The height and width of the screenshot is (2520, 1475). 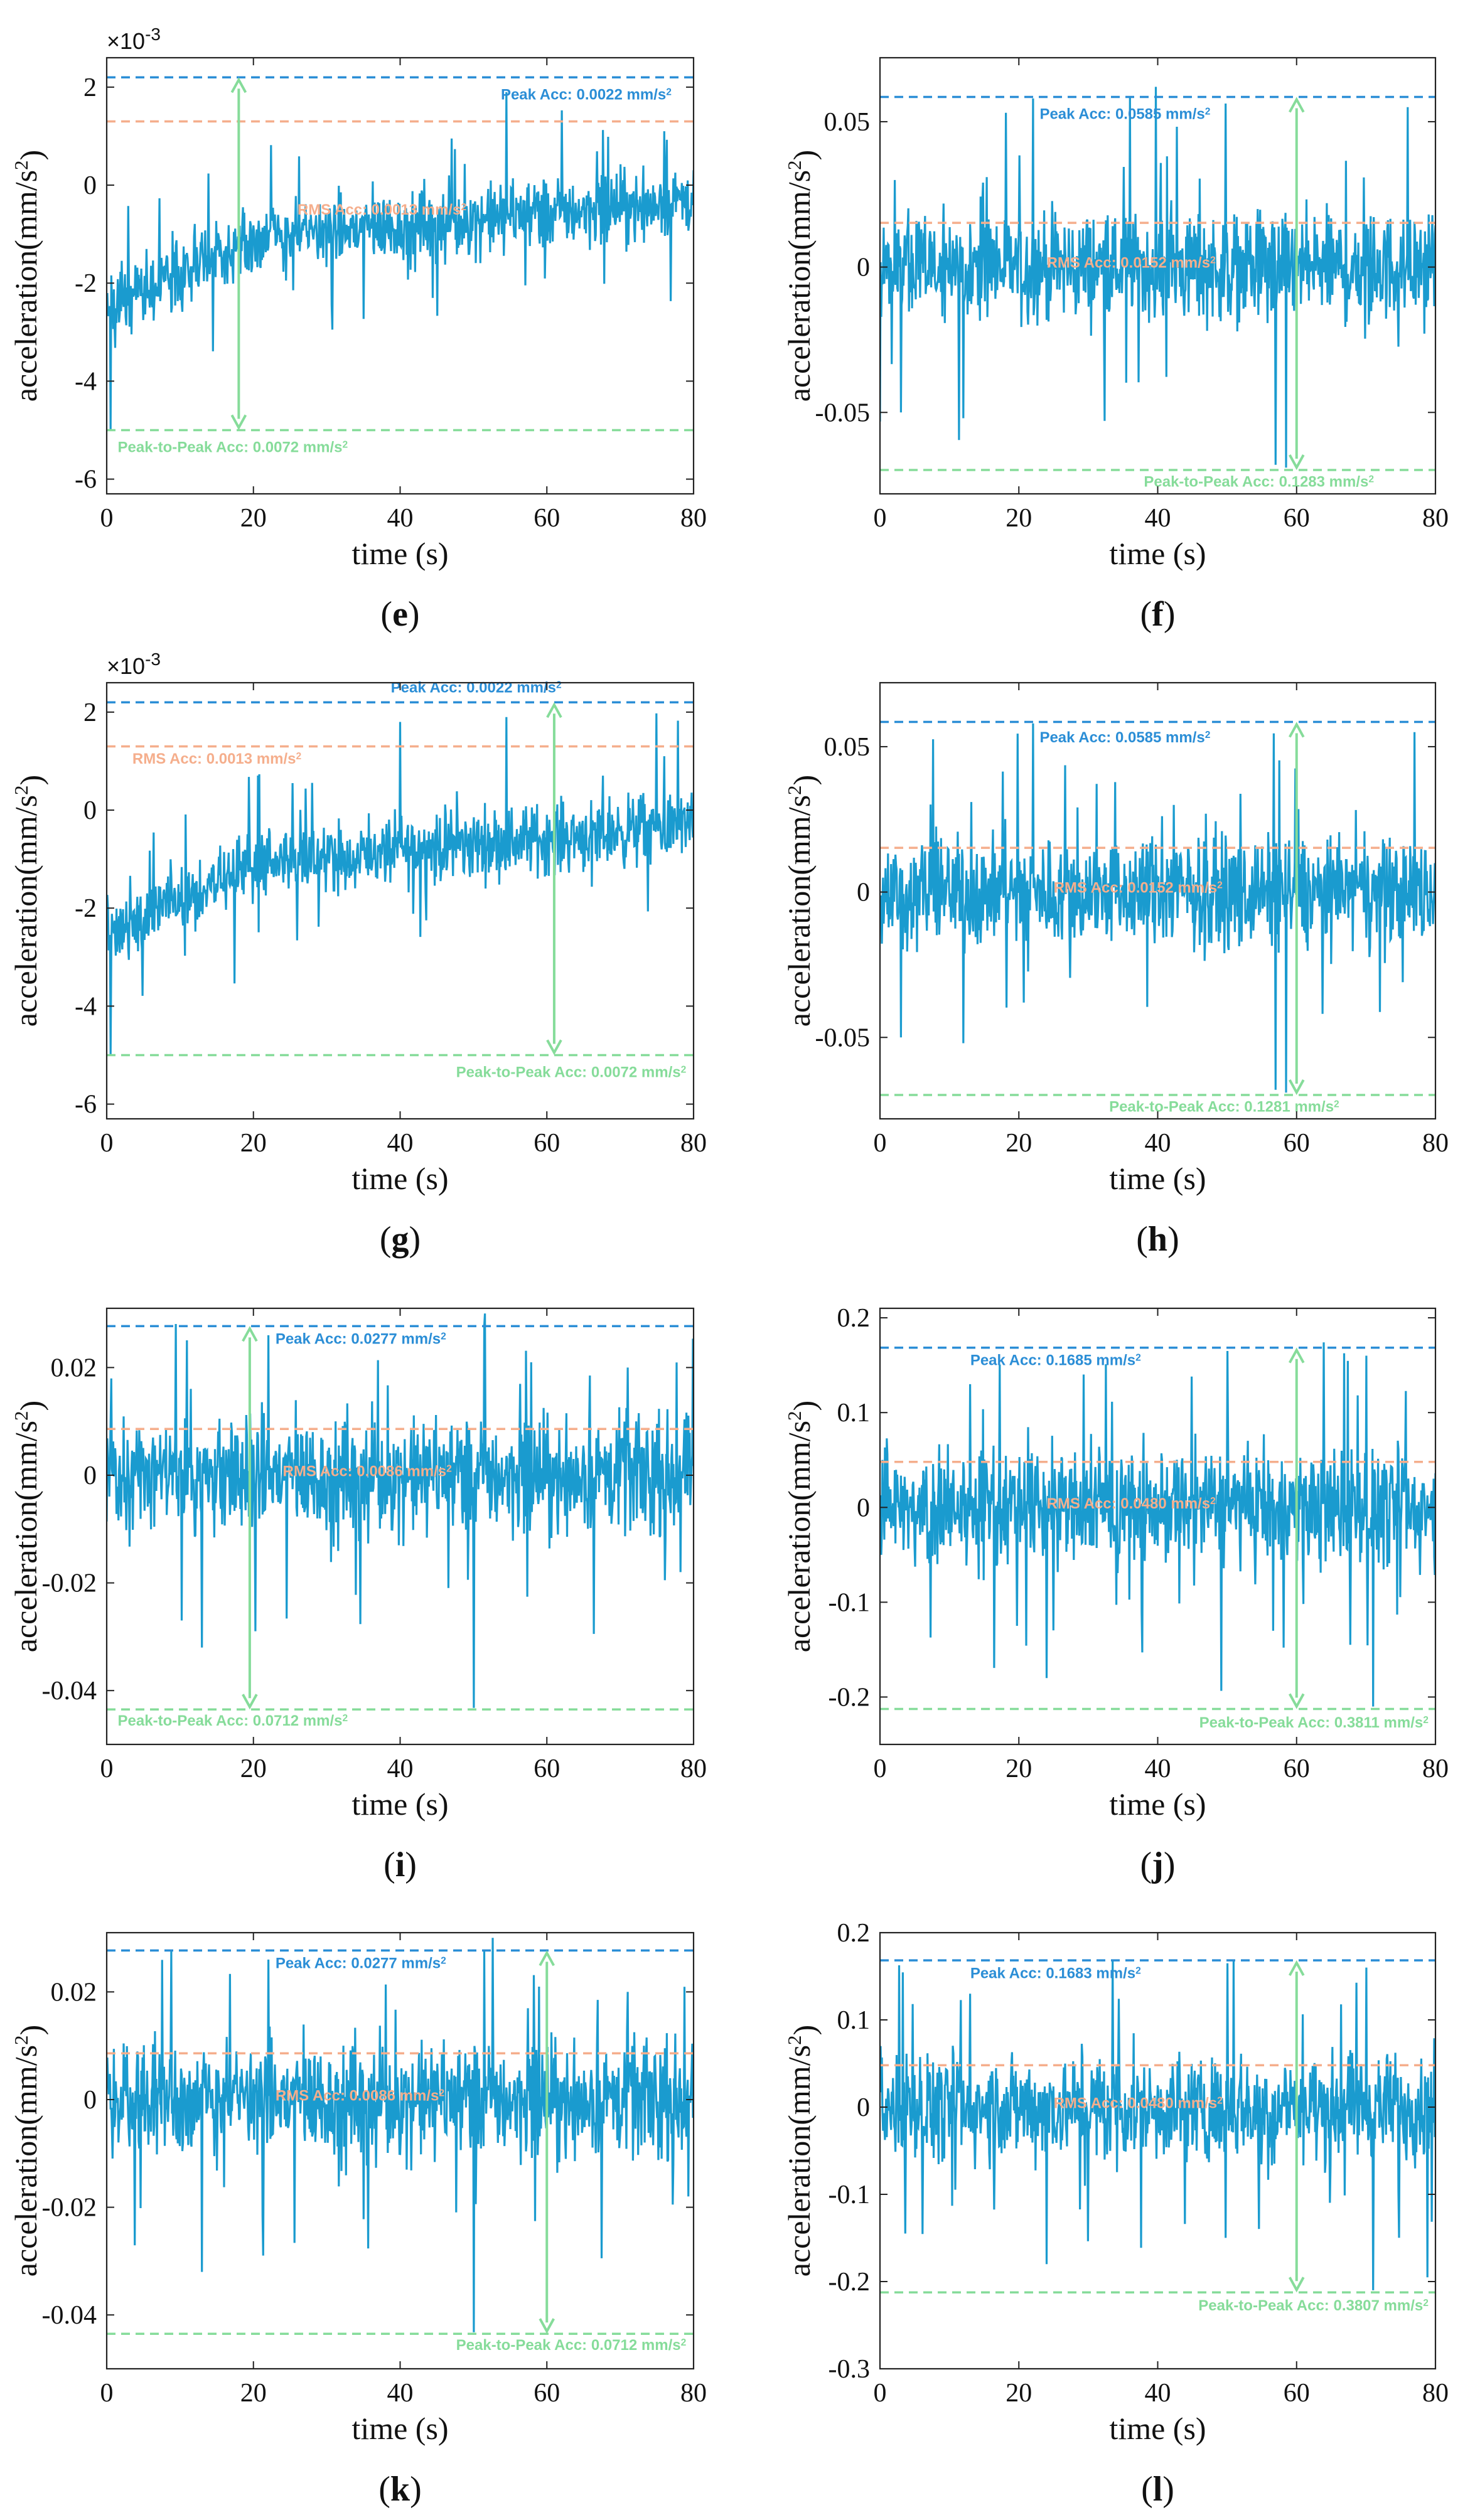 What do you see at coordinates (400, 275) in the screenshot?
I see `axes-box` at bounding box center [400, 275].